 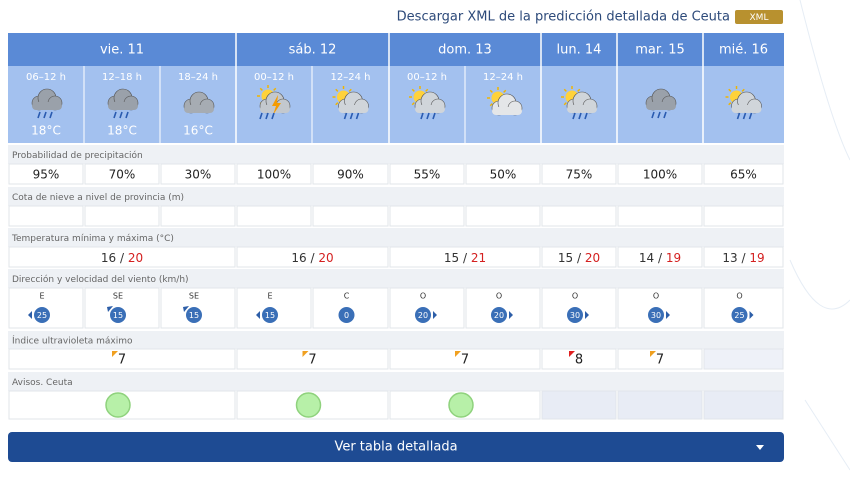 What do you see at coordinates (743, 50) in the screenshot?
I see `day-label: mié. 16` at bounding box center [743, 50].